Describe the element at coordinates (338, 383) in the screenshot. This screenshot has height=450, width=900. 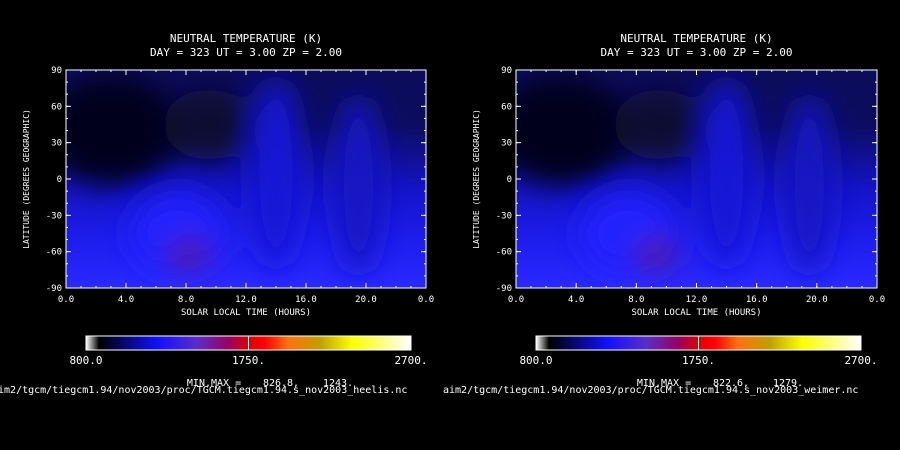
I see `max-value: 1243.` at that location.